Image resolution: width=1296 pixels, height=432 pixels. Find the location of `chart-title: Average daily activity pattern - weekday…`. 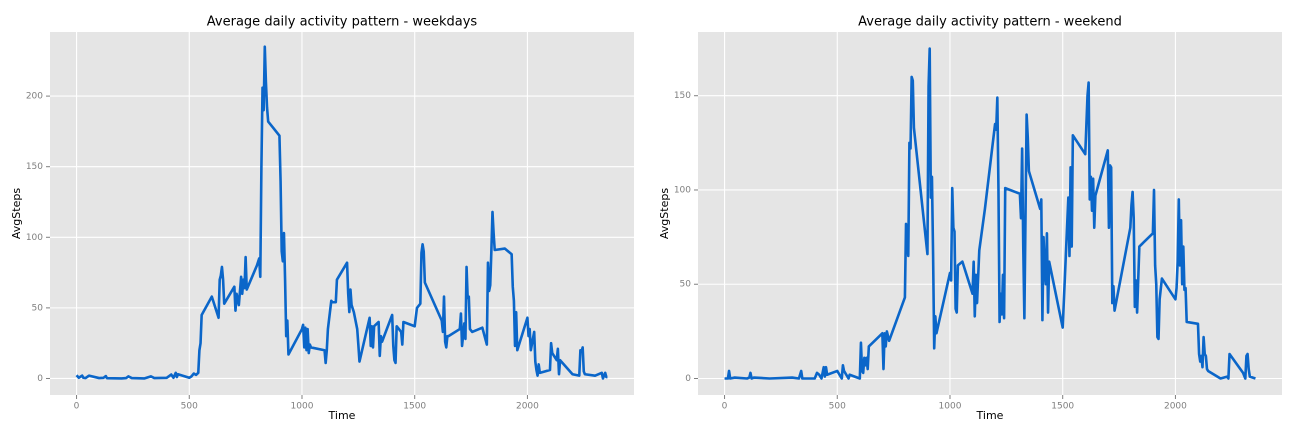

chart-title: Average daily activity pattern - weekday… is located at coordinates (342, 22).